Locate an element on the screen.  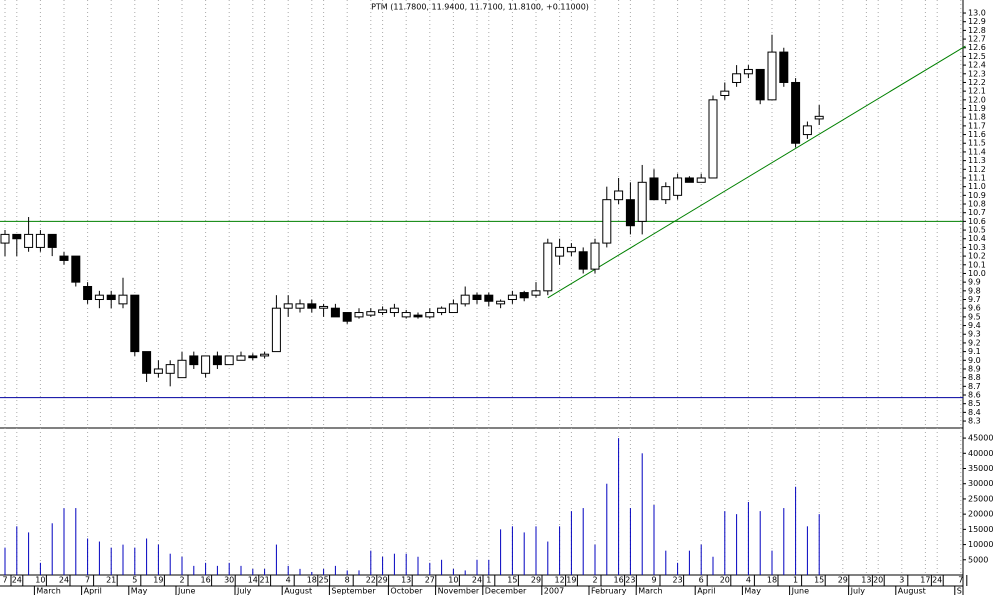
x-tick-label: 19 is located at coordinates (571, 580).